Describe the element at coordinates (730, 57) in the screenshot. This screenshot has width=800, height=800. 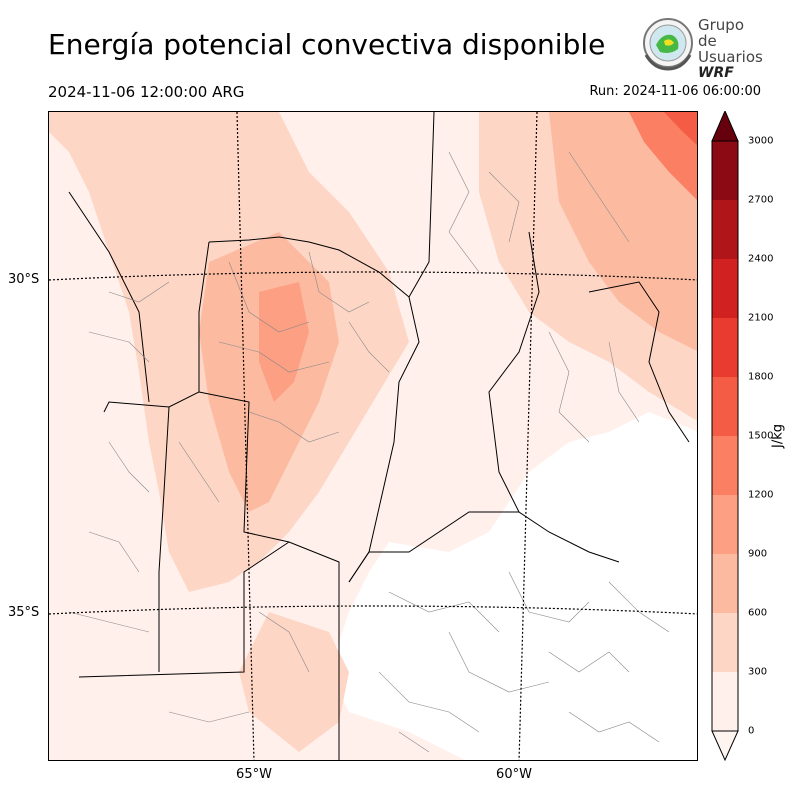
I see `logo-line2: Usuarios` at that location.